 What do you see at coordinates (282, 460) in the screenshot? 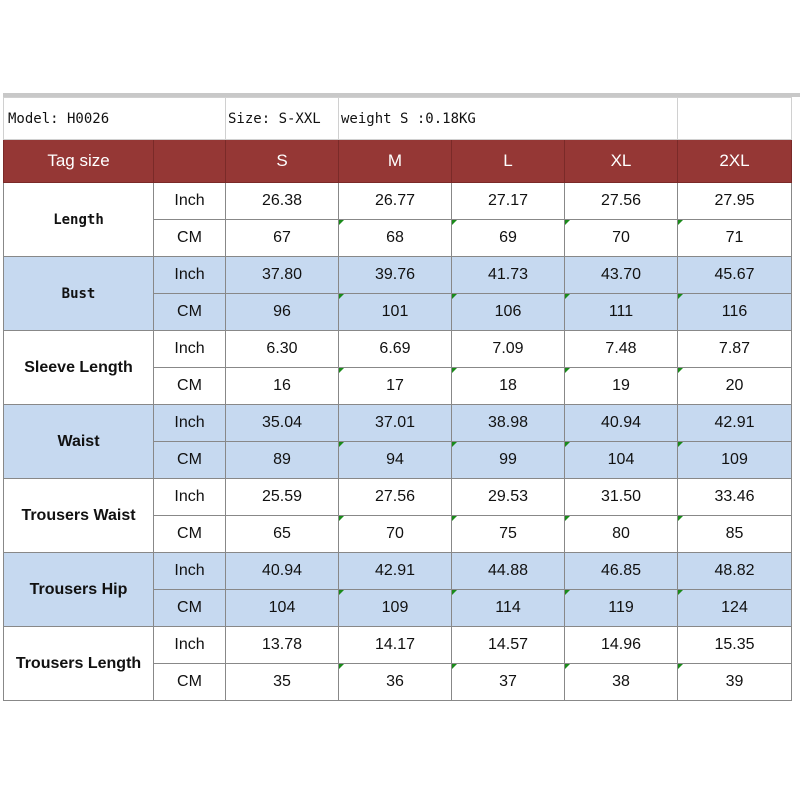
I see `value-cell: 89` at bounding box center [282, 460].